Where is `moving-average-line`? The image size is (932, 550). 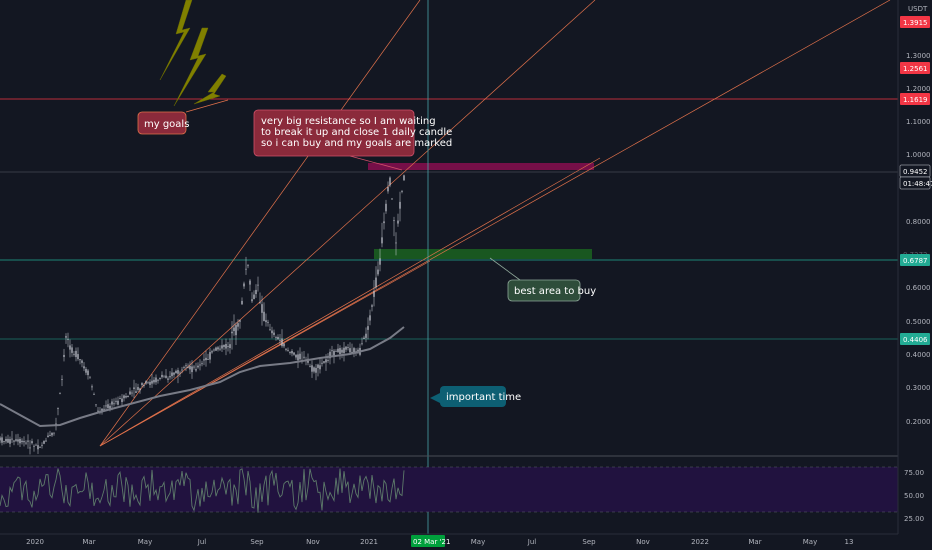 moving-average-line is located at coordinates (202, 377).